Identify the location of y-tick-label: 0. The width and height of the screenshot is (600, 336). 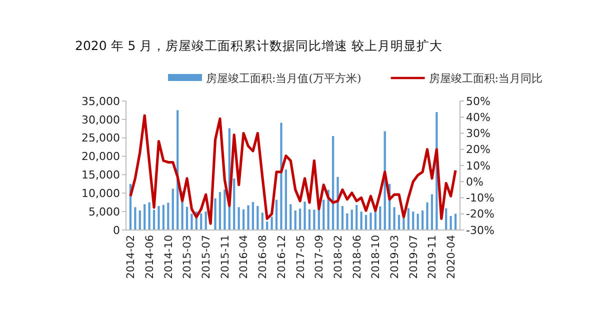
(116, 230).